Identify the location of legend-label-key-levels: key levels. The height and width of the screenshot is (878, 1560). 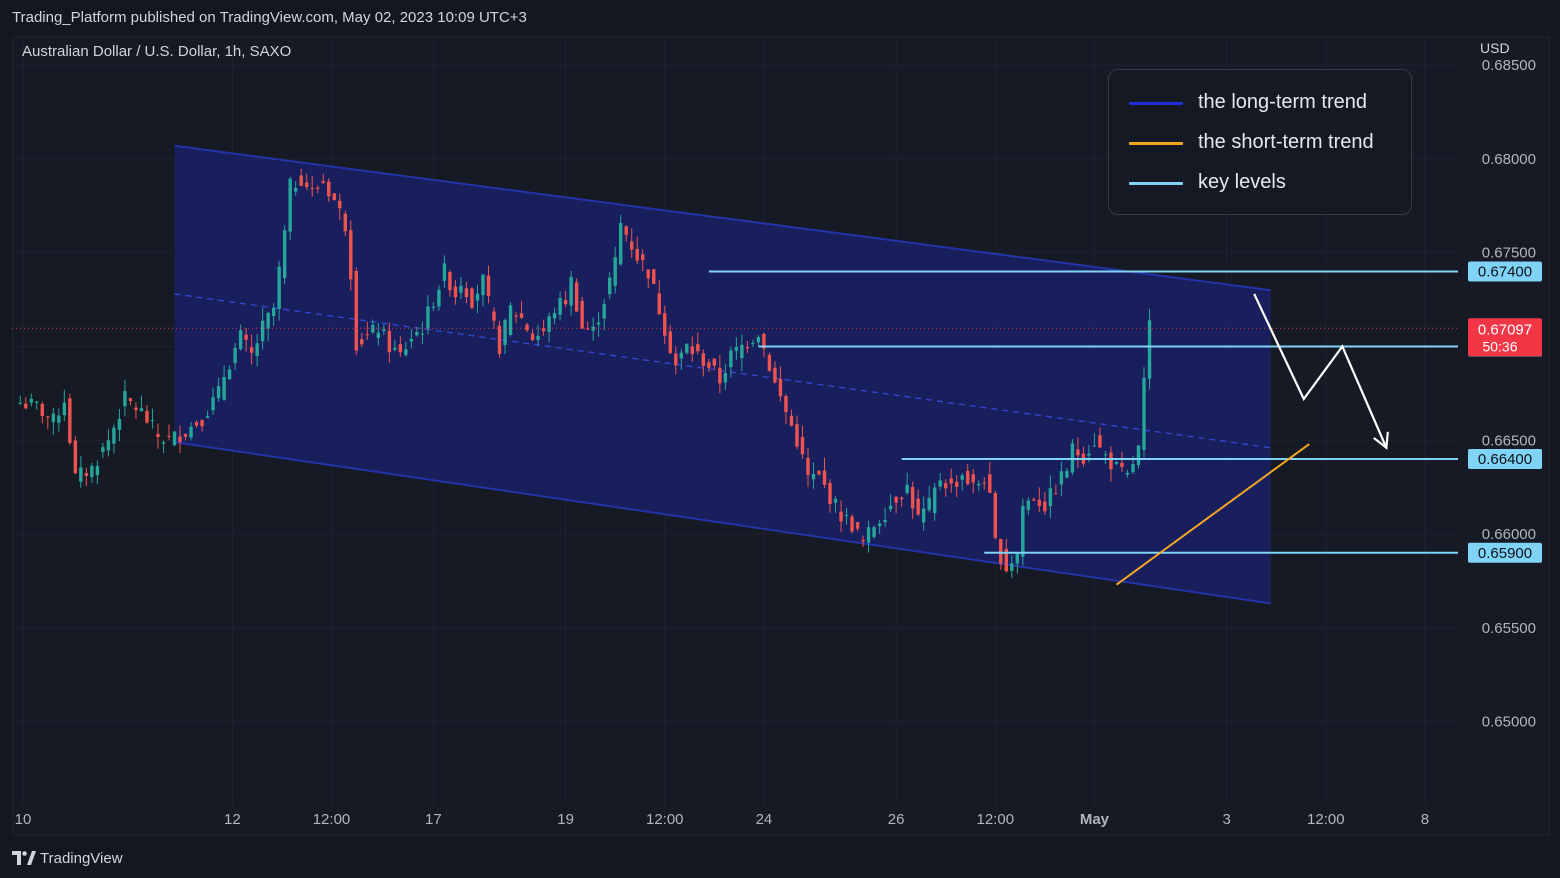
(1242, 182).